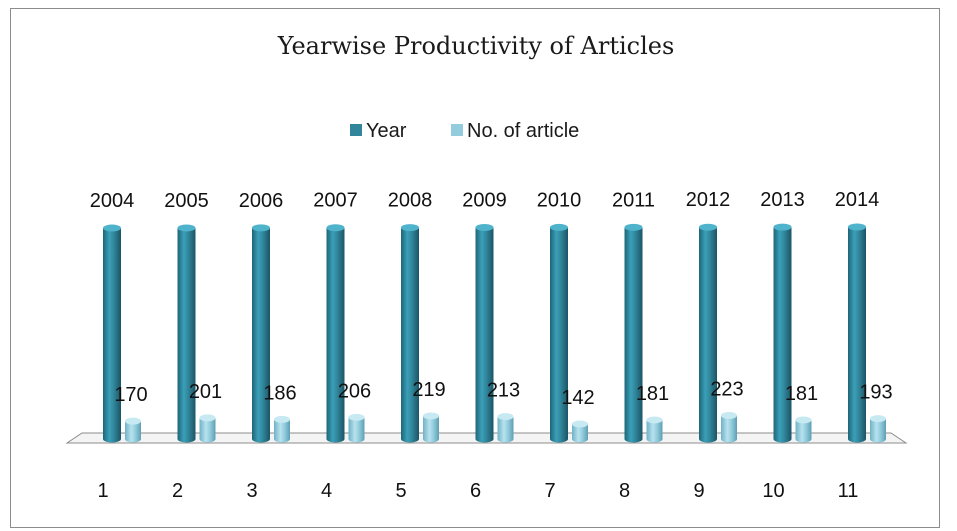 The width and height of the screenshot is (957, 531). What do you see at coordinates (503, 391) in the screenshot?
I see `label-articles-6: 213` at bounding box center [503, 391].